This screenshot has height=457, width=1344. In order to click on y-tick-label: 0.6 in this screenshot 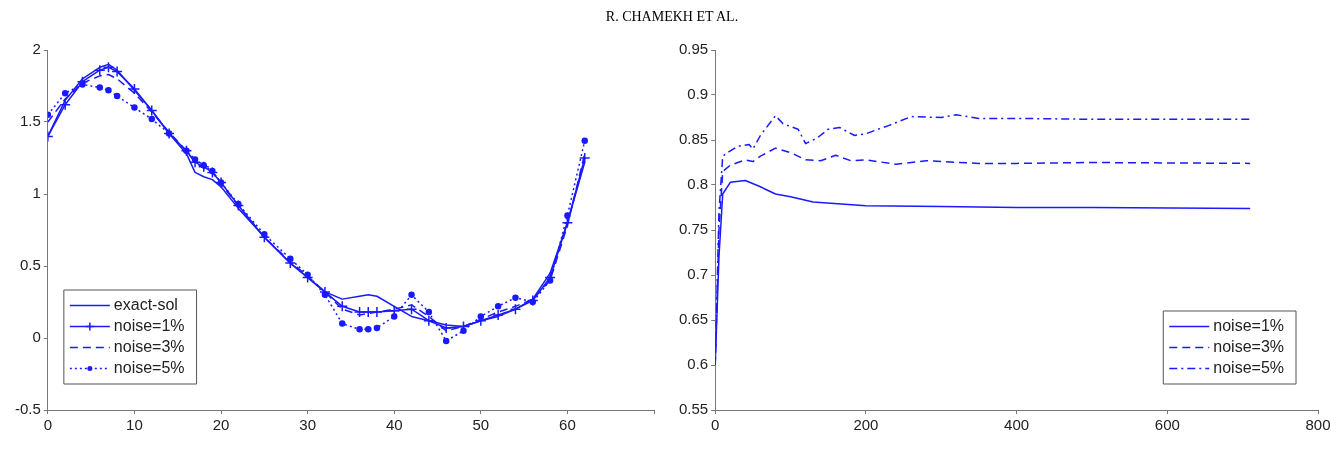, I will do `click(698, 364)`.